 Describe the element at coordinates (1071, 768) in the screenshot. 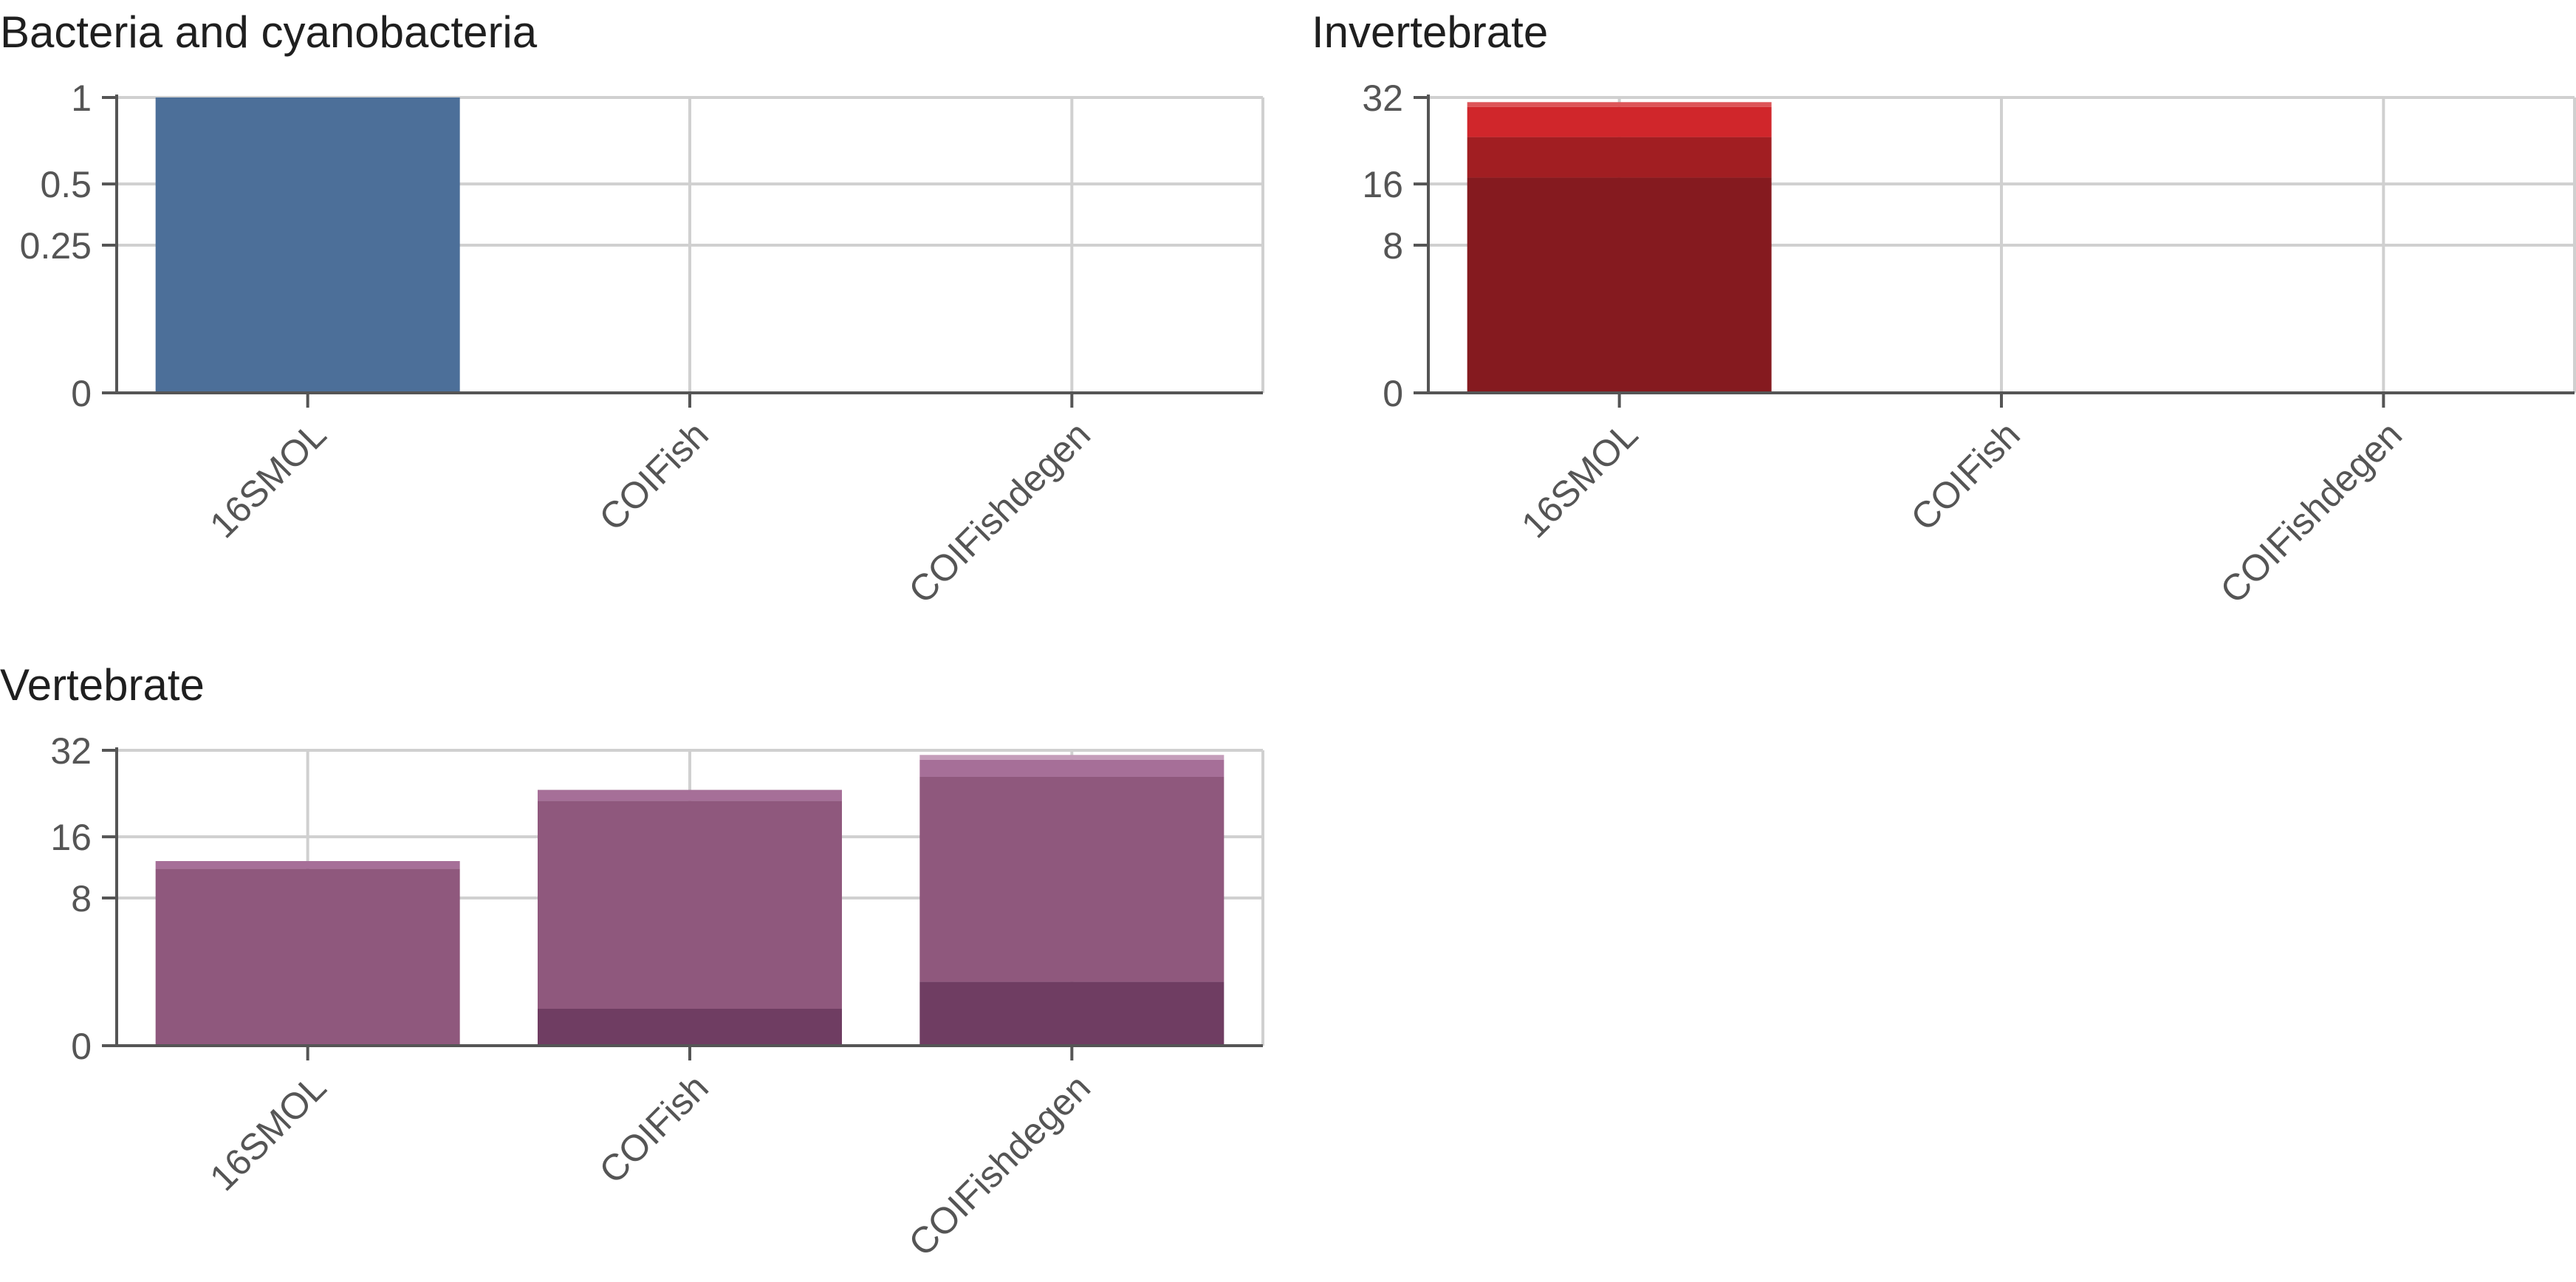

I see `bar-segment-COIFishdegen-s2` at that location.